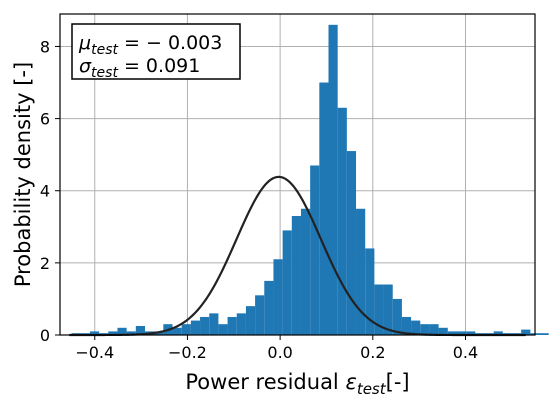  What do you see at coordinates (85, 66) in the screenshot?
I see `std-symbol: σ` at bounding box center [85, 66].